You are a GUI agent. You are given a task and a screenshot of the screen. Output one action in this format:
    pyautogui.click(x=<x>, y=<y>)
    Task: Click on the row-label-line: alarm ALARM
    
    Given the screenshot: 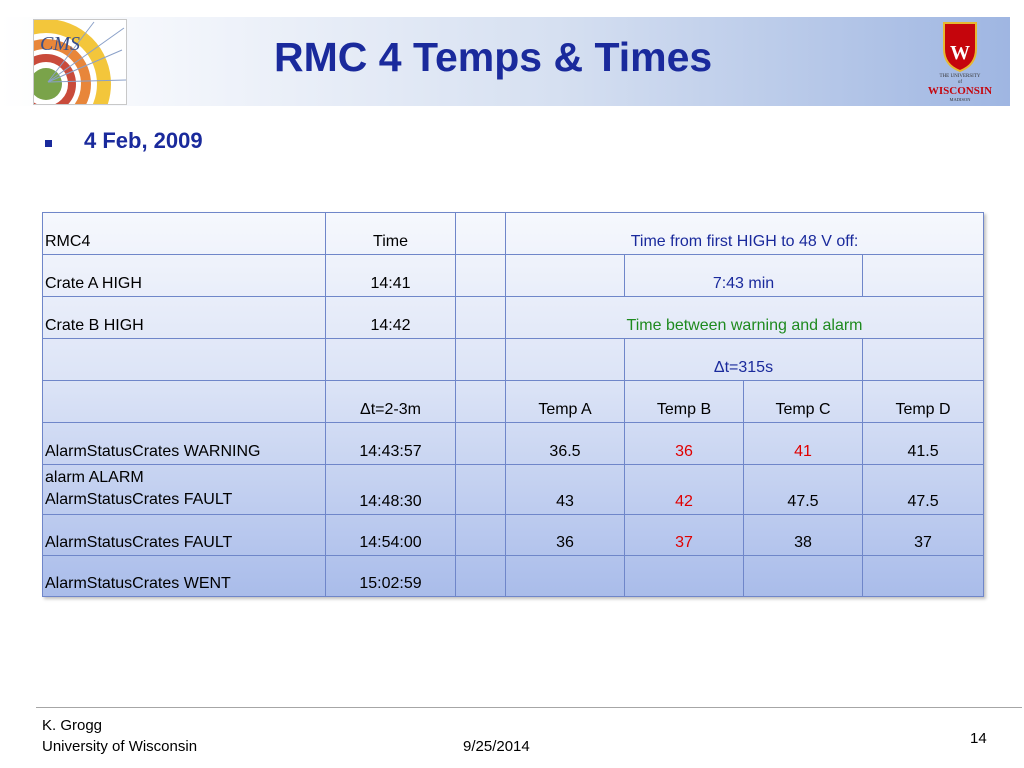 What is the action you would take?
    pyautogui.click(x=94, y=477)
    